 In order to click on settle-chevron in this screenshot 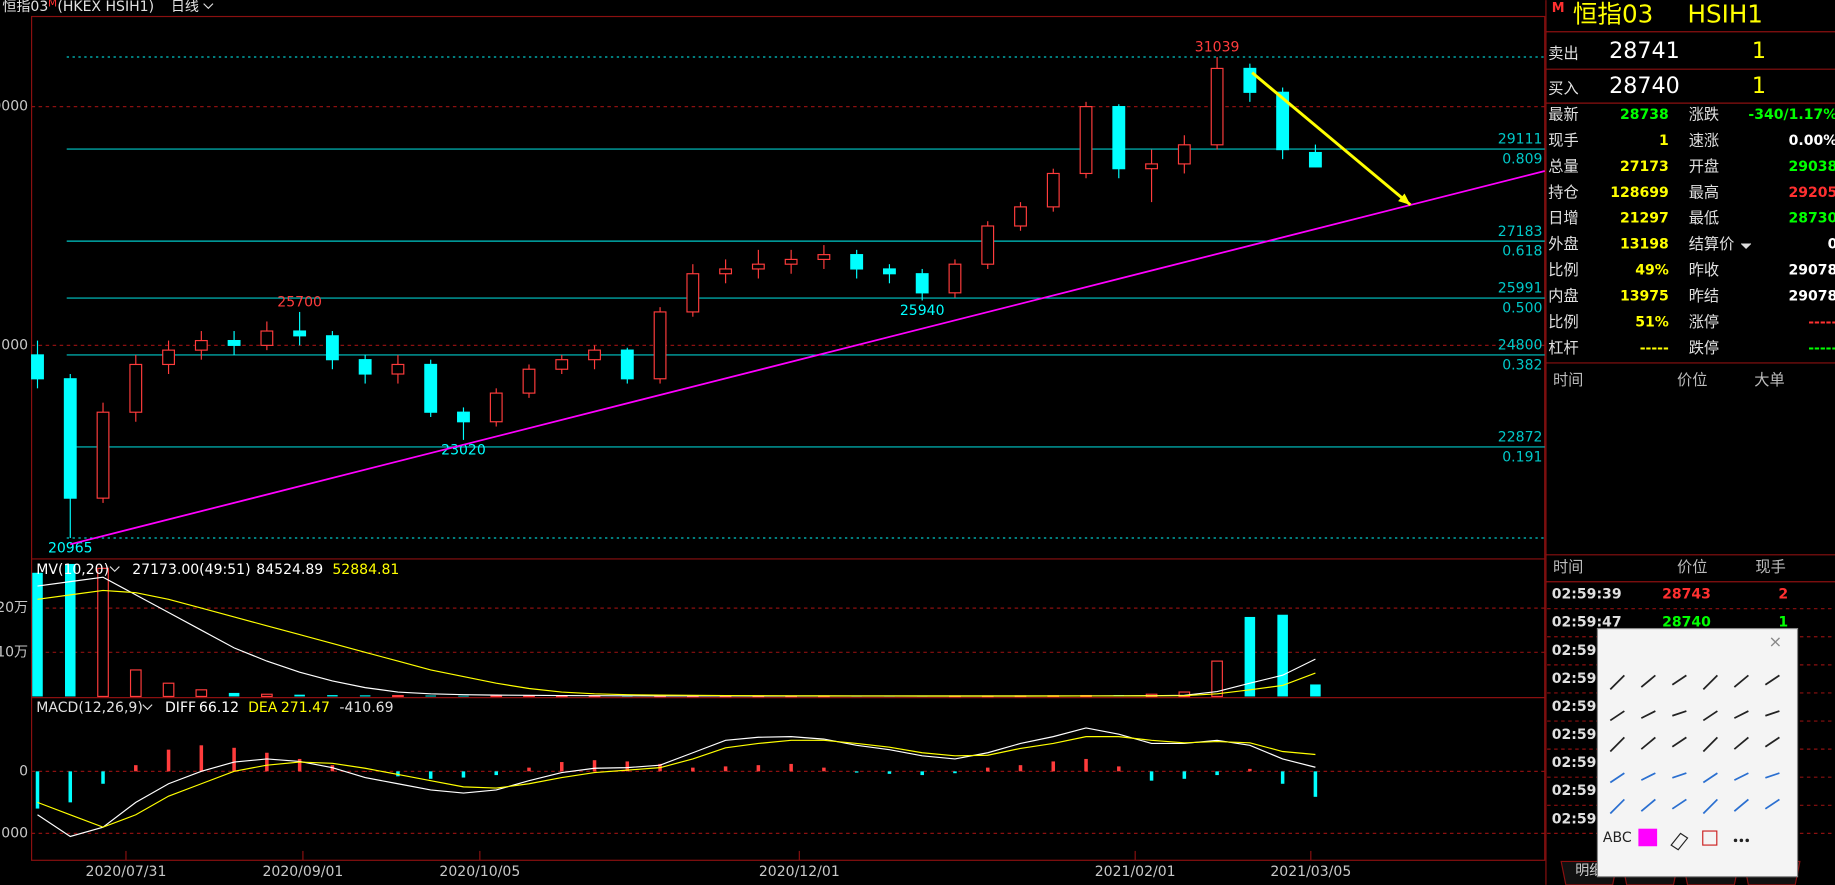, I will do `click(1746, 246)`.